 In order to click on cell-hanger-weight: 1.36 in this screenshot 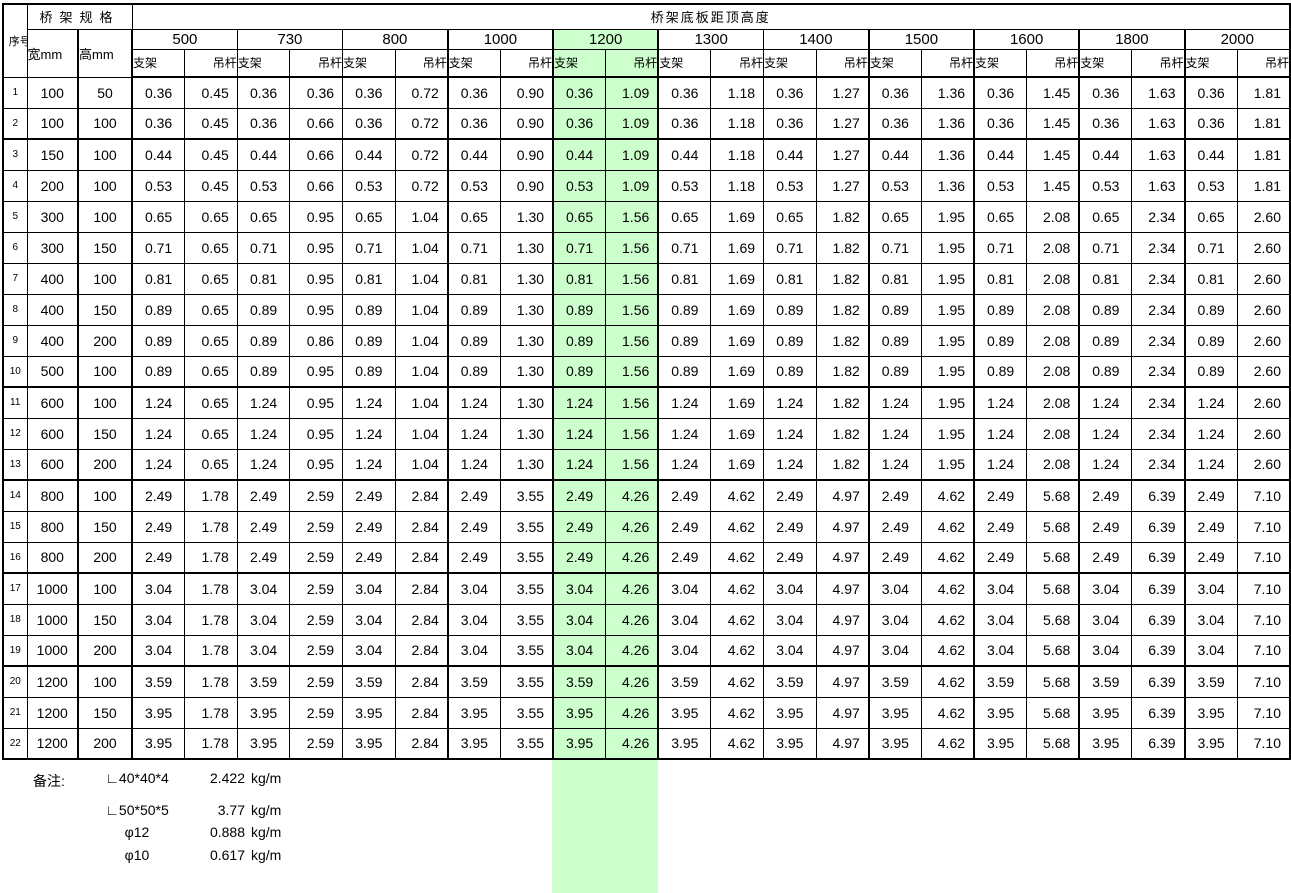, I will do `click(947, 92)`.